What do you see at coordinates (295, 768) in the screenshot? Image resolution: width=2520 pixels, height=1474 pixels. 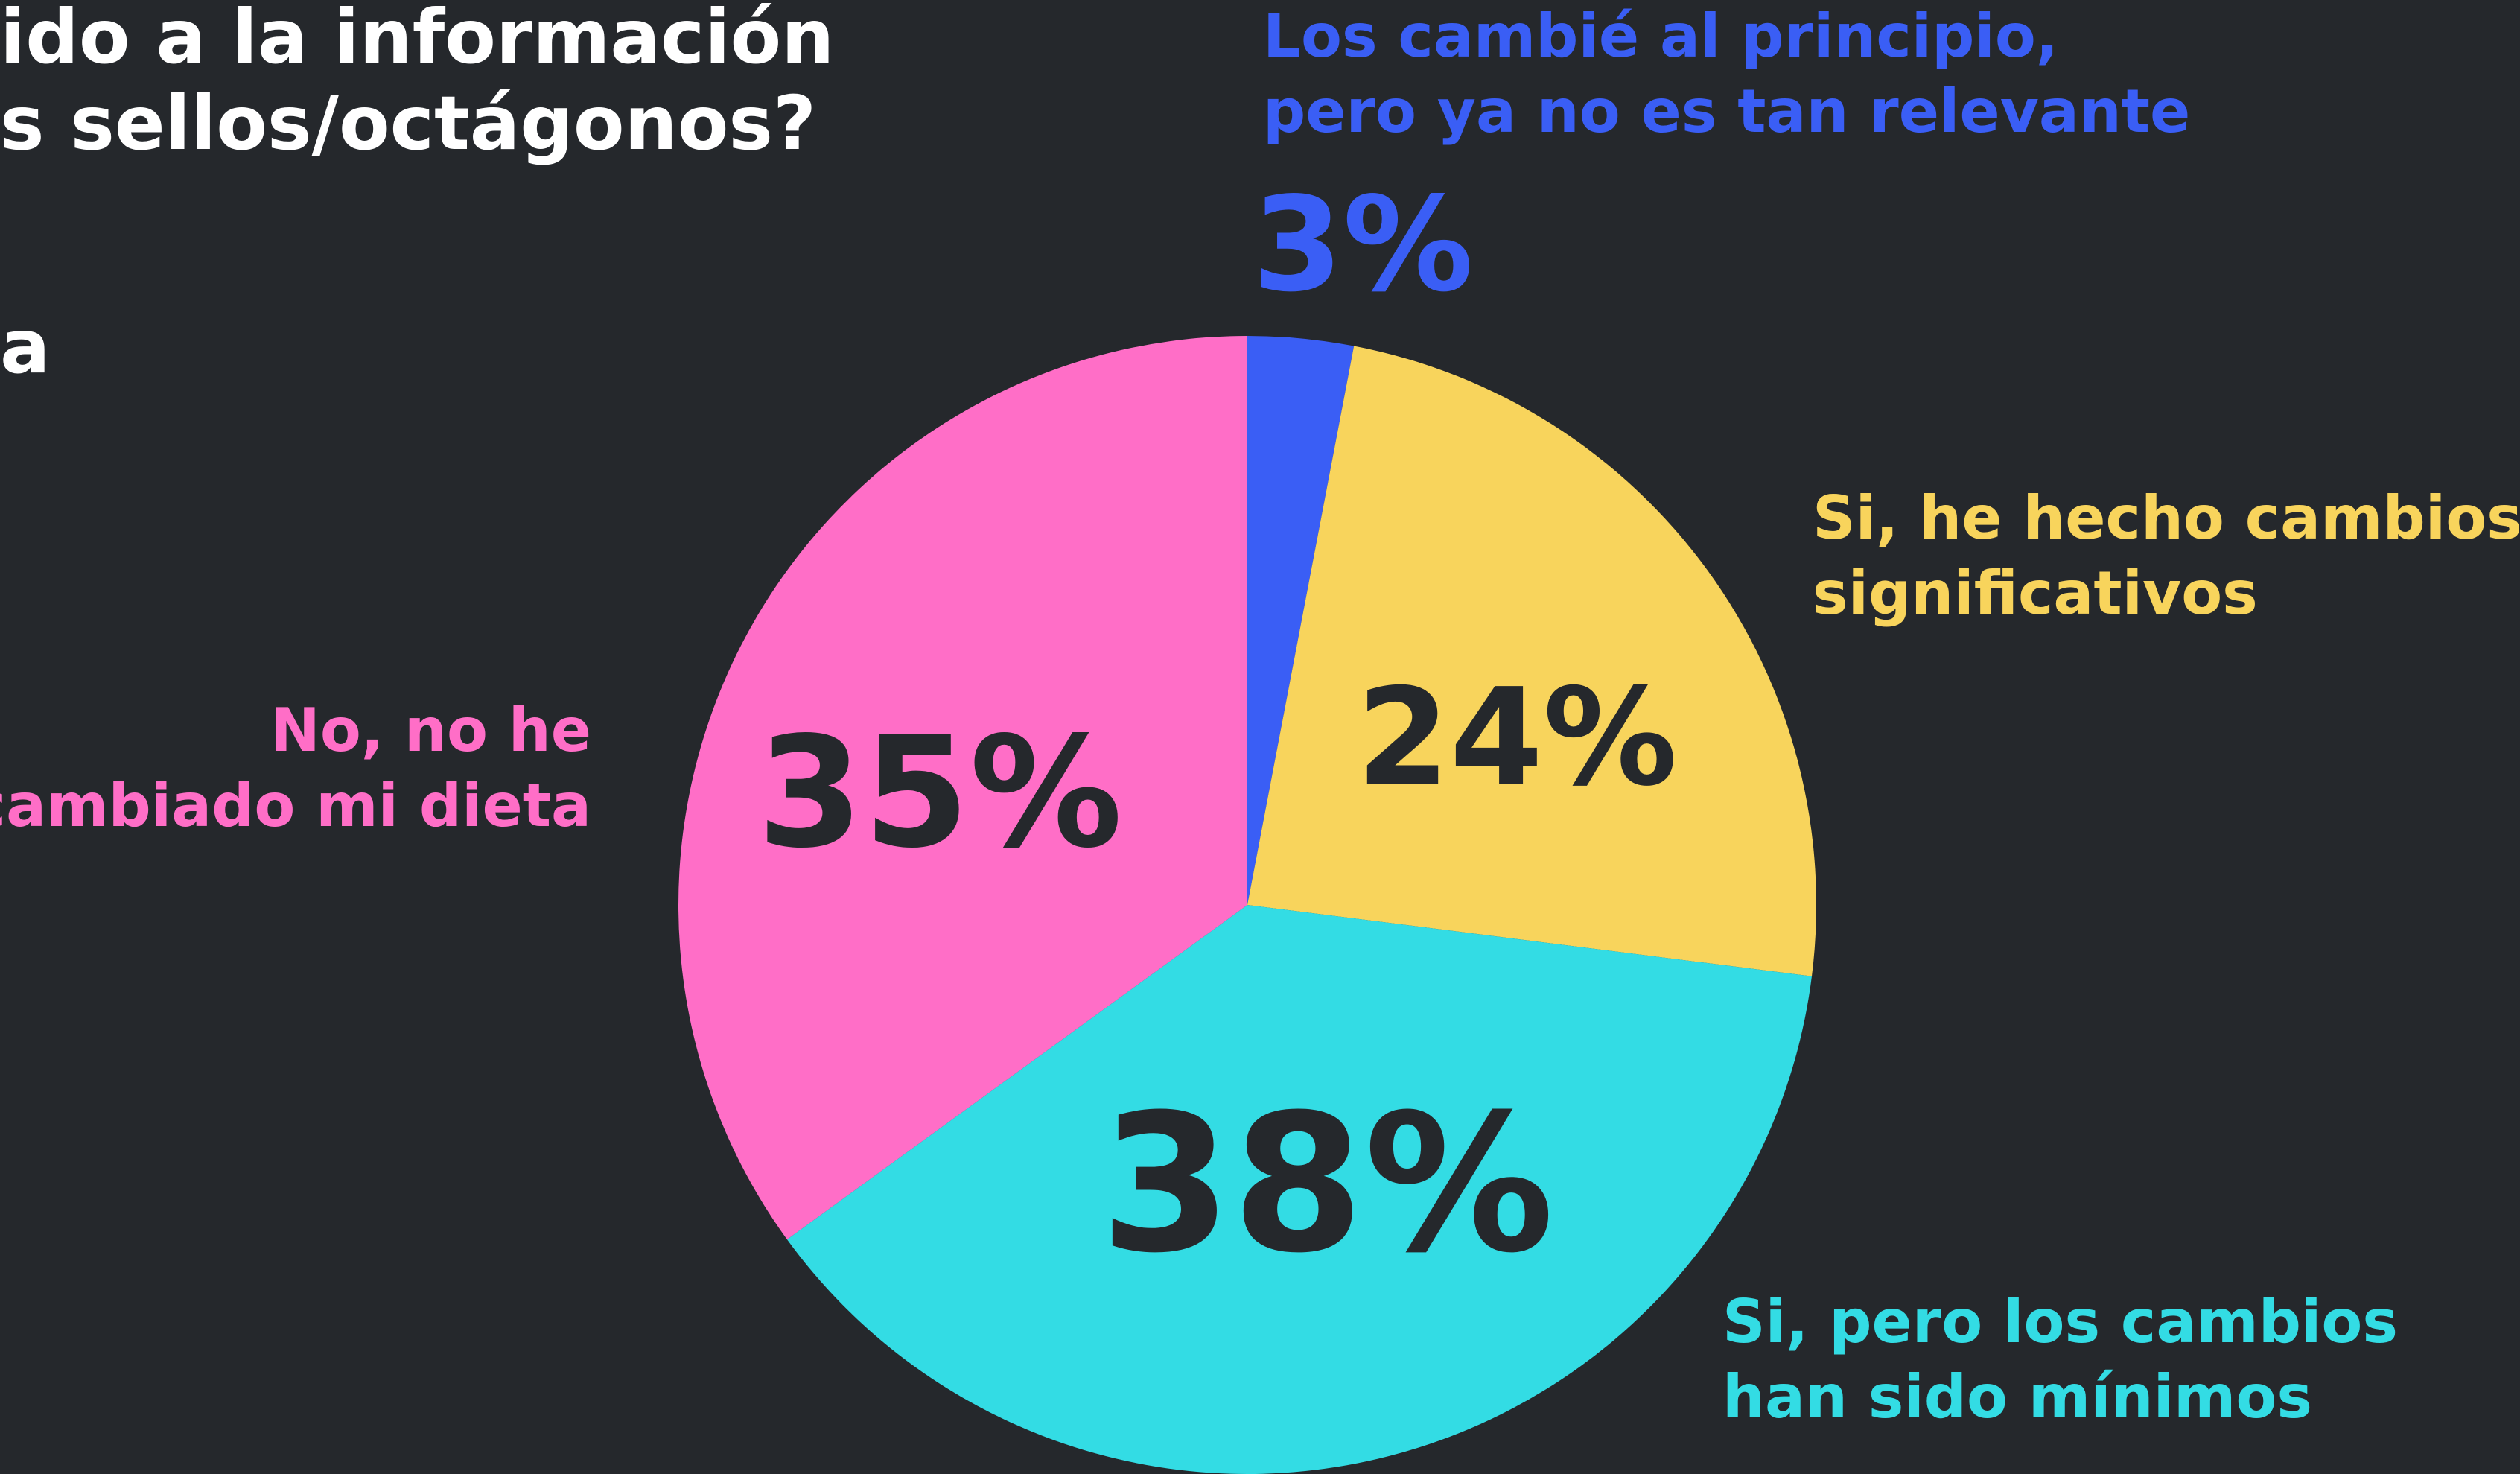 I see `category-label: No, no he cambiado mi dieta` at bounding box center [295, 768].